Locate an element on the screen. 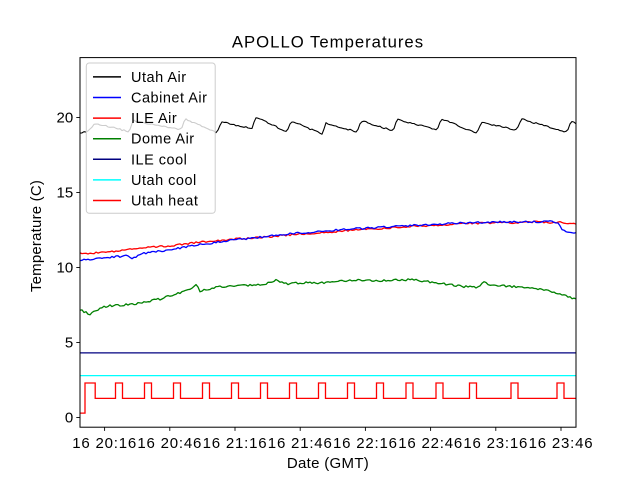  svg-text: ILE Air is located at coordinates (154, 119).